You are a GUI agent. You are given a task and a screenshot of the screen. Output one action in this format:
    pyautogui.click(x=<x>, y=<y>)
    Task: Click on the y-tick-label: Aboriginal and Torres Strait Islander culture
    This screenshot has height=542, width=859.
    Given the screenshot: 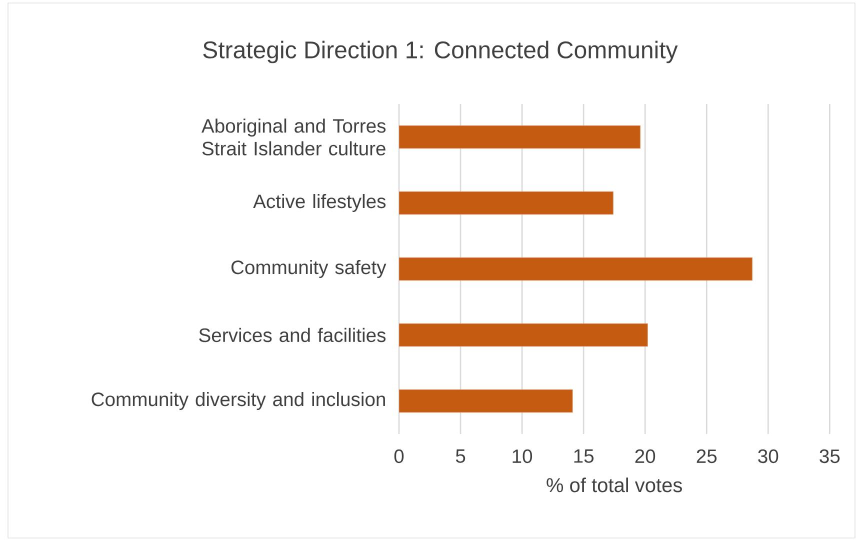 What is the action you would take?
    pyautogui.click(x=293, y=137)
    